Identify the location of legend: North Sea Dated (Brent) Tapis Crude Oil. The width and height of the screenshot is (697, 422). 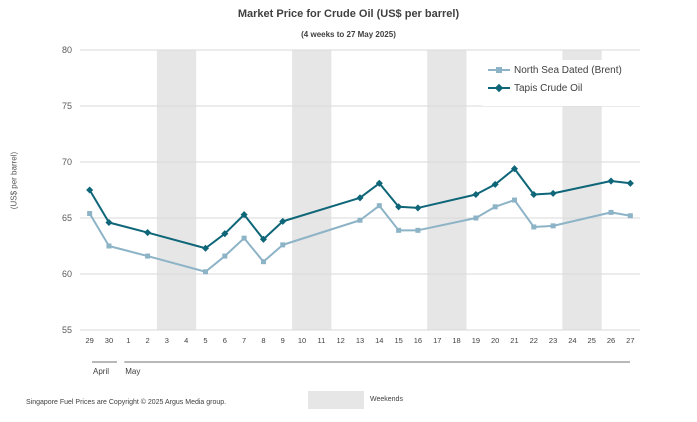
(562, 83).